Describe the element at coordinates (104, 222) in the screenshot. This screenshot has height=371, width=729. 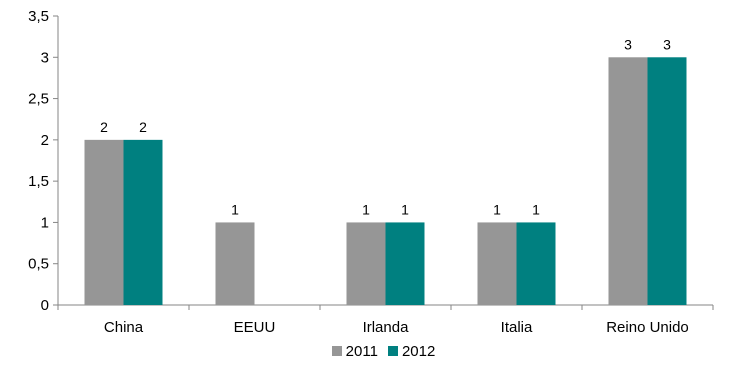
I see `bar-2011-china` at that location.